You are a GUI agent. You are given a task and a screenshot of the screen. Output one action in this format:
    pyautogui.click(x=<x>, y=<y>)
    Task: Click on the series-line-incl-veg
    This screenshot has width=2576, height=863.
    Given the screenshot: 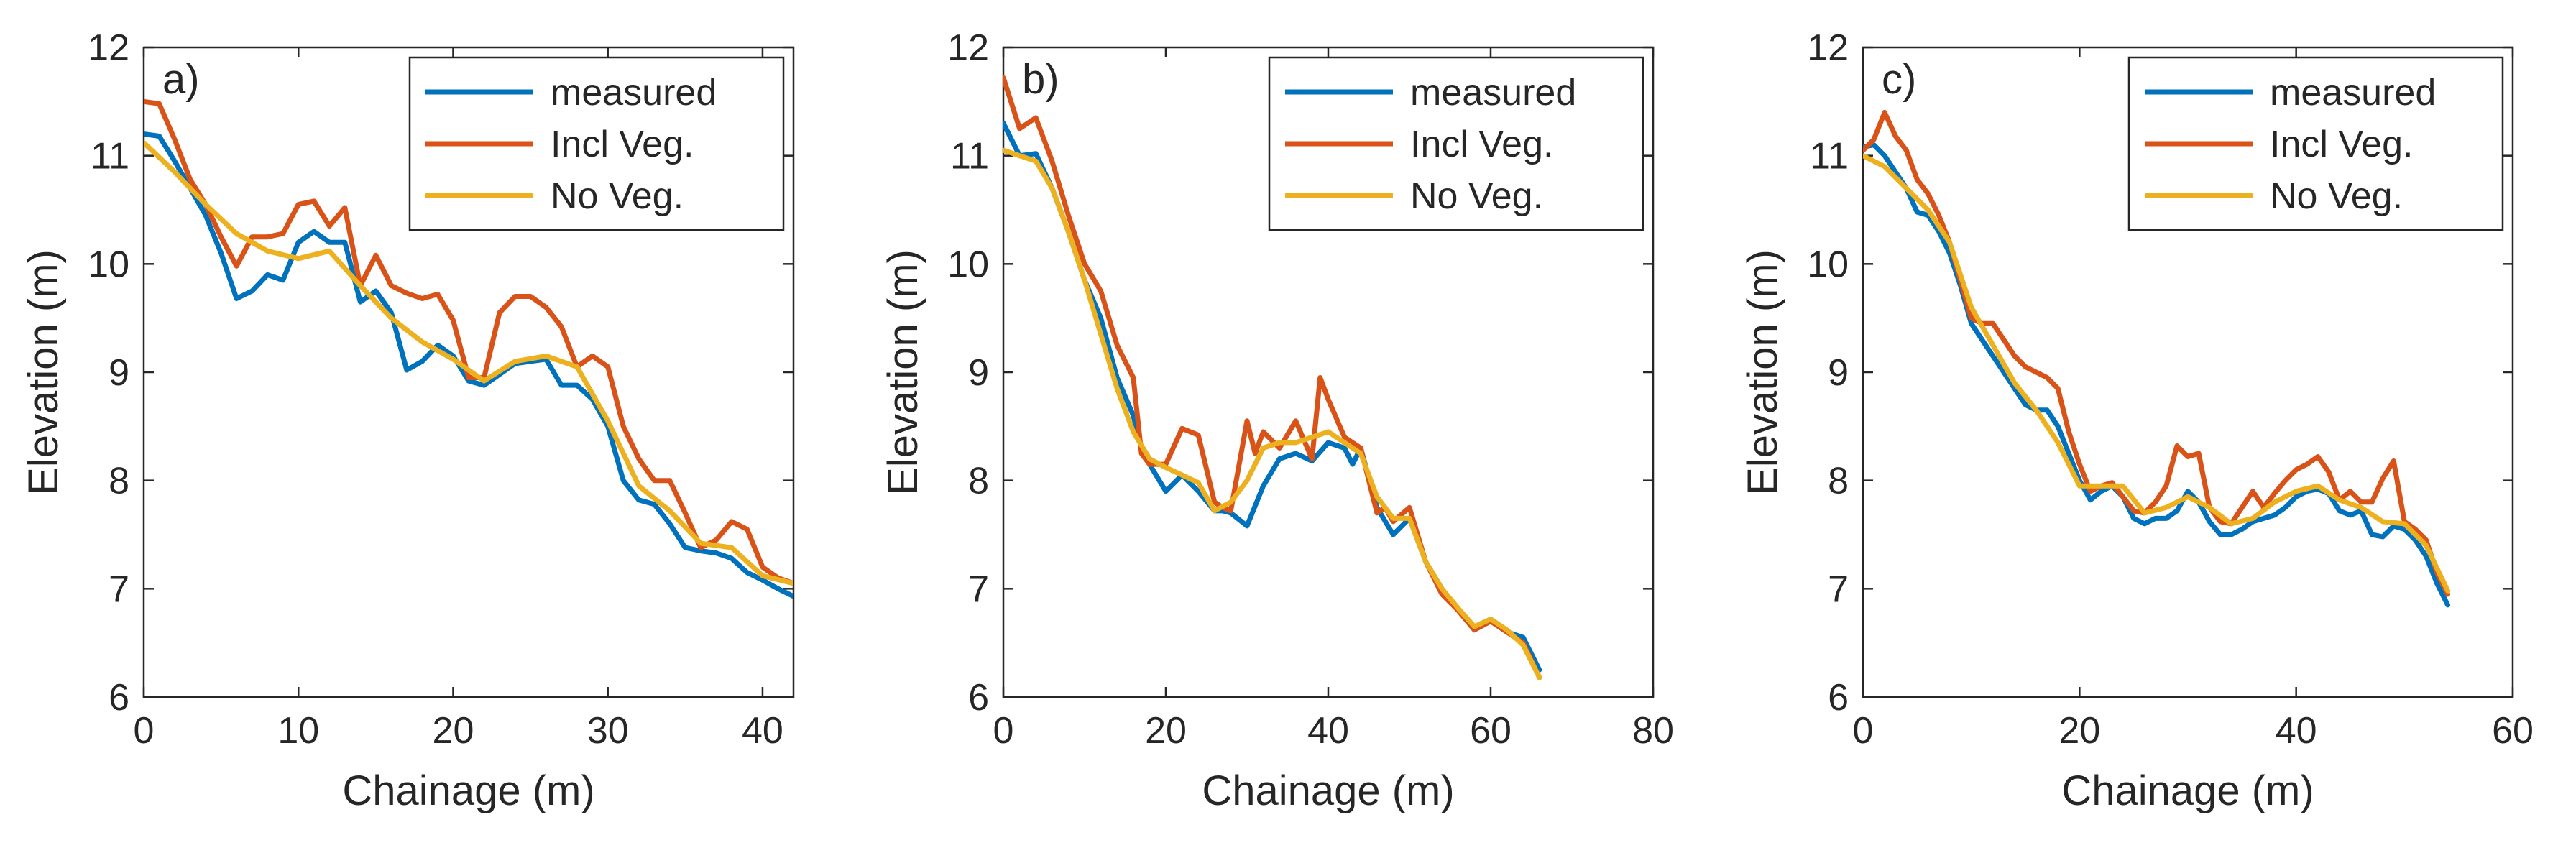 What is the action you would take?
    pyautogui.click(x=469, y=342)
    